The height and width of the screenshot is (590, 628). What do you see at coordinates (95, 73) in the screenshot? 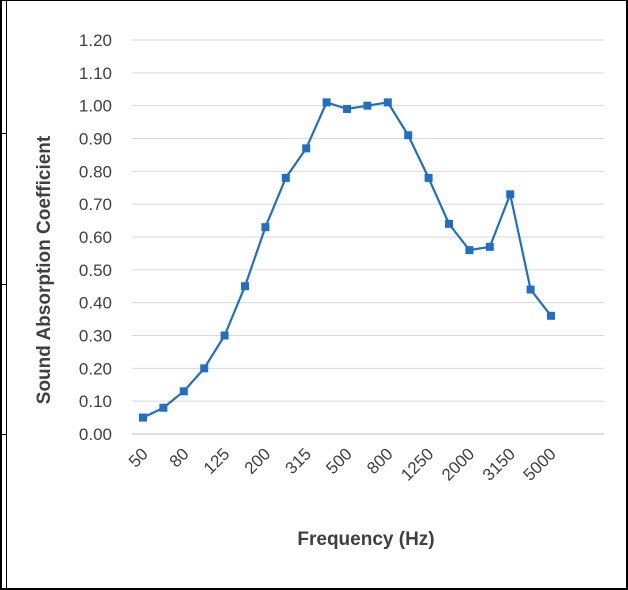
I see `y-tick-label: 1.10` at bounding box center [95, 73].